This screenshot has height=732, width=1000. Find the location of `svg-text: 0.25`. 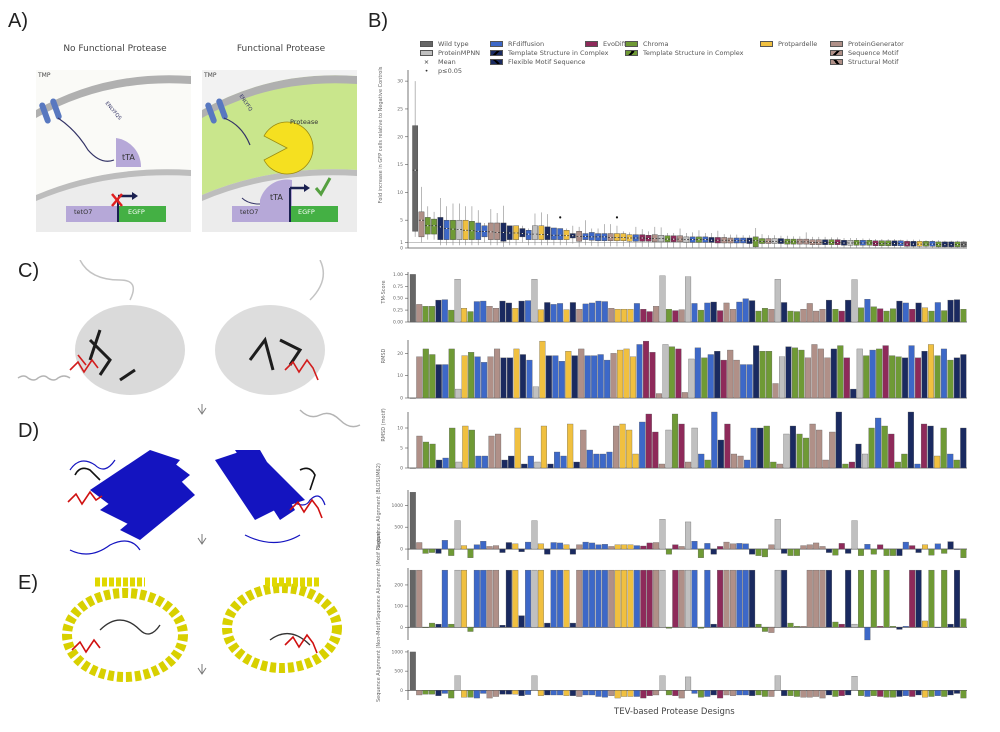

svg-text: 0.25 is located at coordinates (398, 311).